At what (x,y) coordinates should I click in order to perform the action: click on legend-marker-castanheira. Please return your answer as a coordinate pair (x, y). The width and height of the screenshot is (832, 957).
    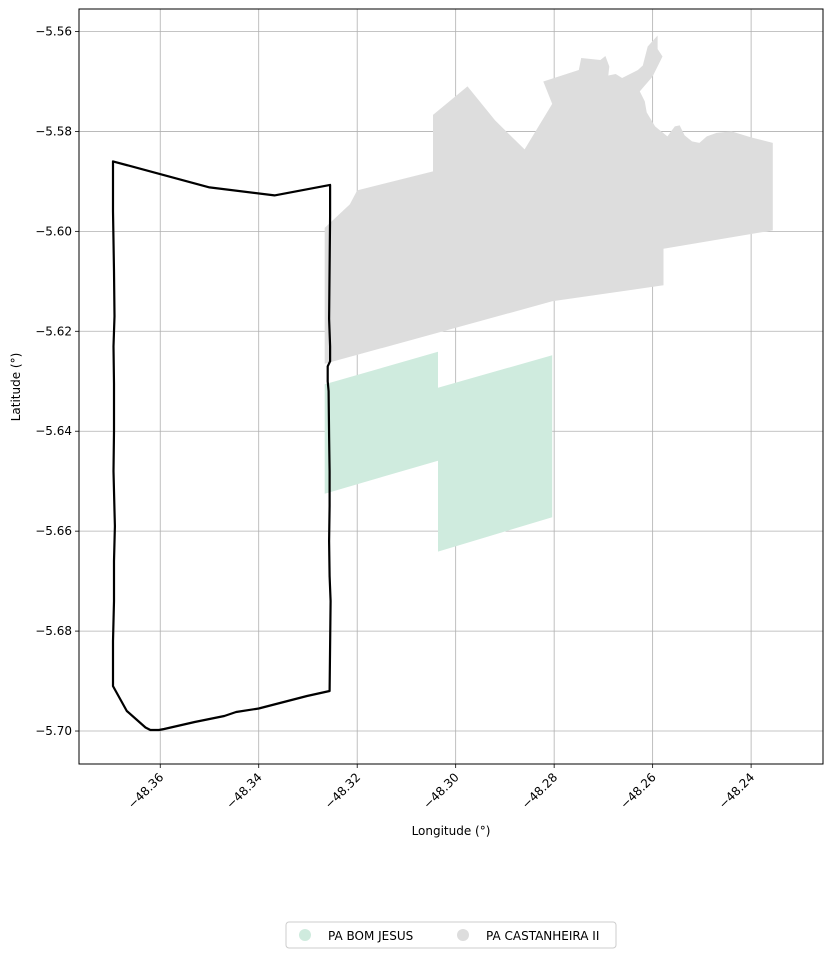
    Looking at the image, I should click on (463, 935).